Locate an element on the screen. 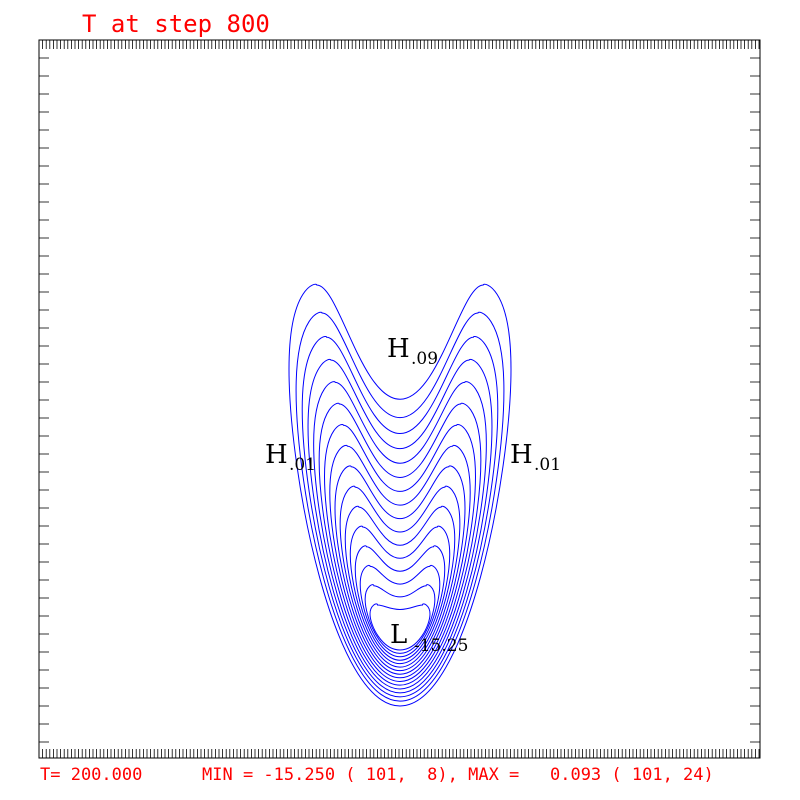 The height and width of the screenshot is (800, 800). label-high-right: H .01 is located at coordinates (535, 457).